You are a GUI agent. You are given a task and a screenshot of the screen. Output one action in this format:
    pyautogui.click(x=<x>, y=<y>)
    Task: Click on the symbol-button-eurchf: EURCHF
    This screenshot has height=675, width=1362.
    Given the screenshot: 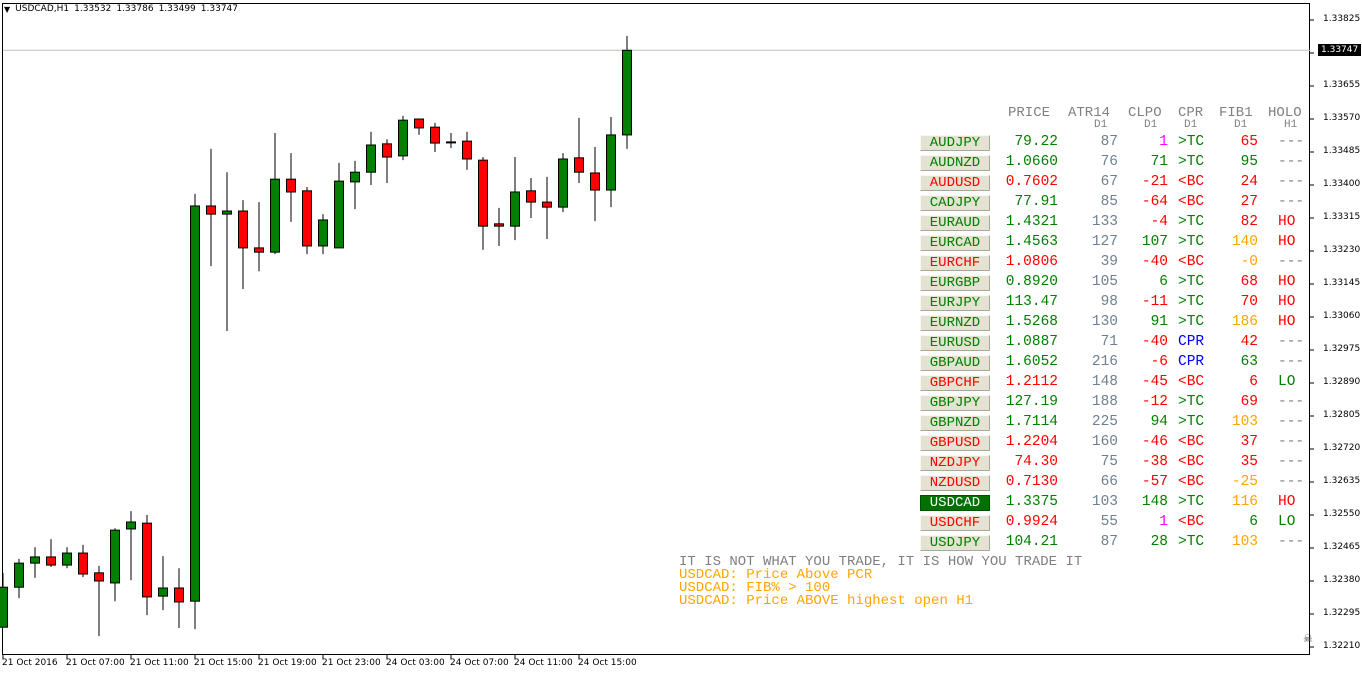 What is the action you would take?
    pyautogui.click(x=955, y=263)
    